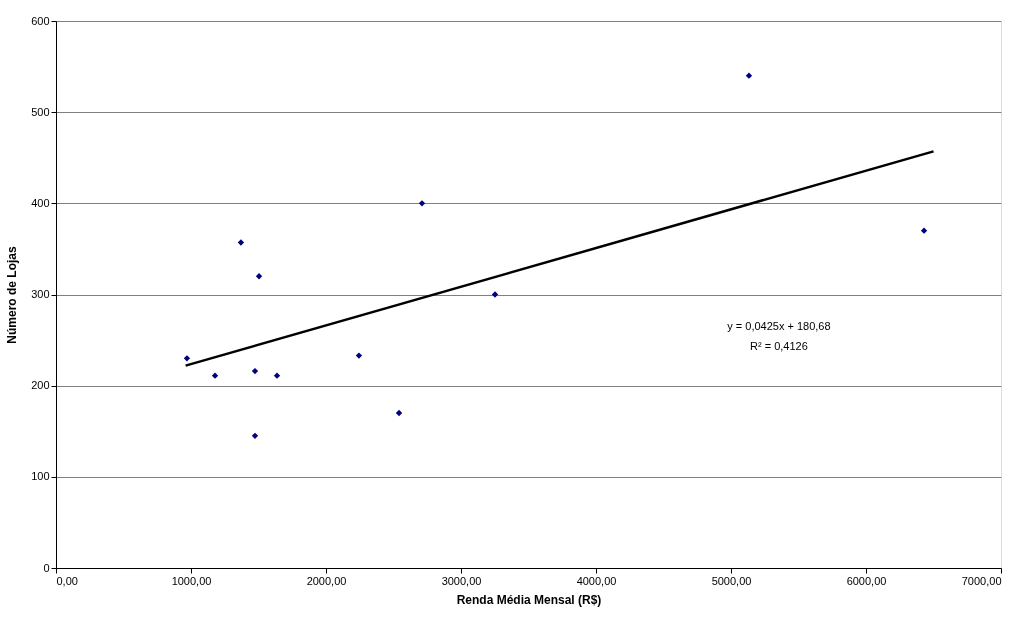  What do you see at coordinates (981, 580) in the screenshot?
I see `x-tick-label: 7000,00` at bounding box center [981, 580].